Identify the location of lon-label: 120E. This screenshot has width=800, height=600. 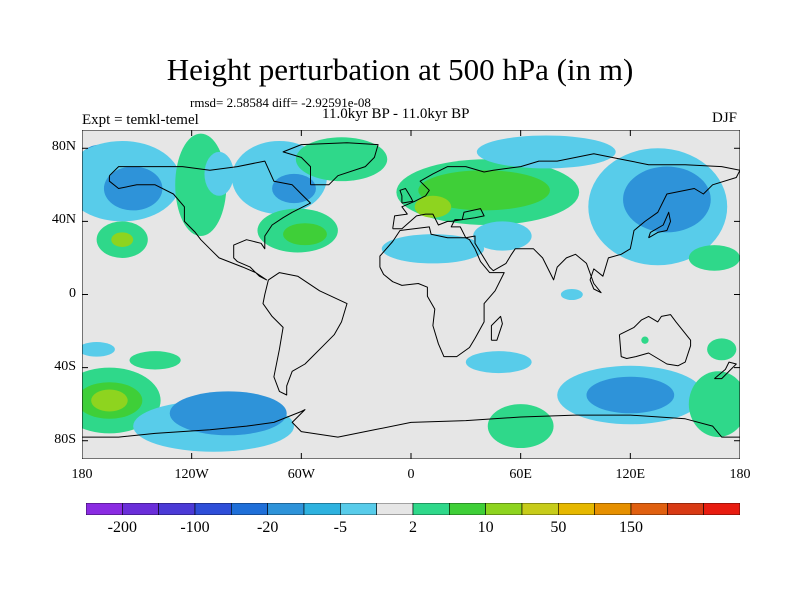
(630, 474).